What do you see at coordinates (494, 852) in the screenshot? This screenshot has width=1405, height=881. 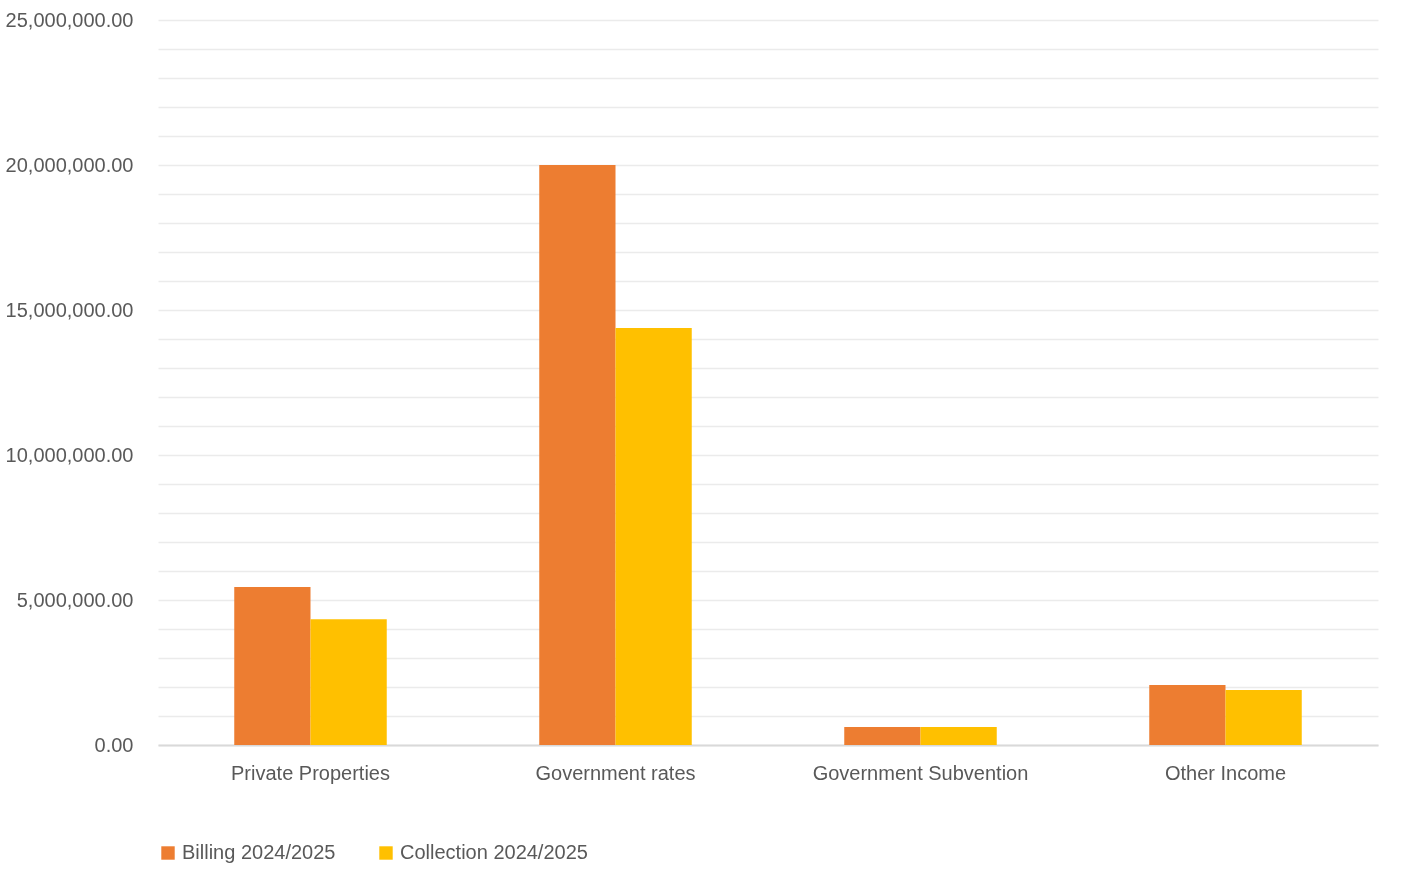 I see `legend-label: Collection 2024/2025` at bounding box center [494, 852].